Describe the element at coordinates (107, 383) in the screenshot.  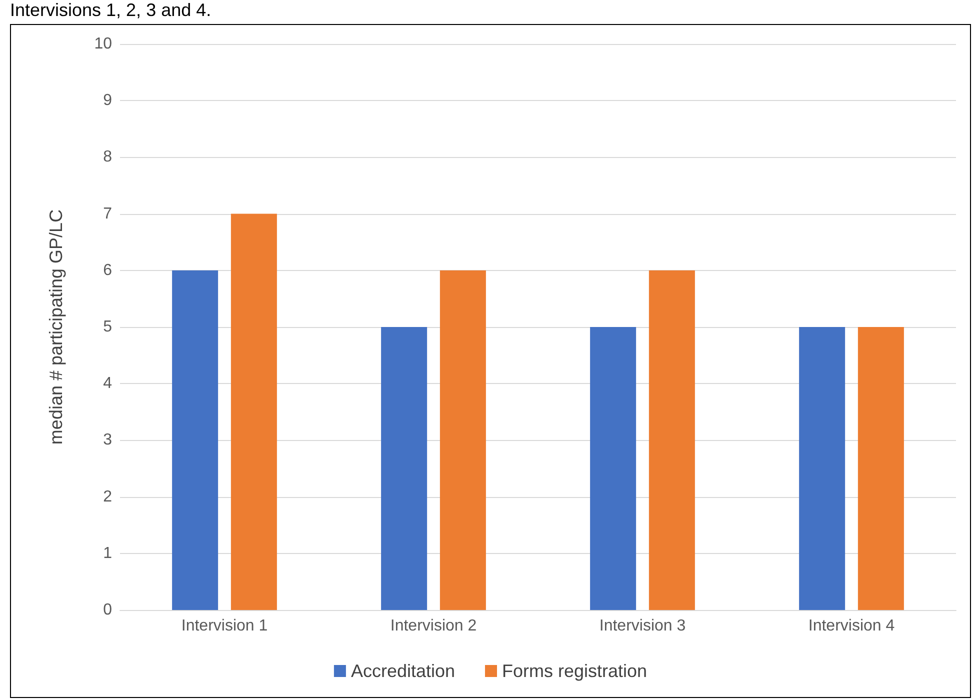
I see `y-tick-label: 4` at that location.